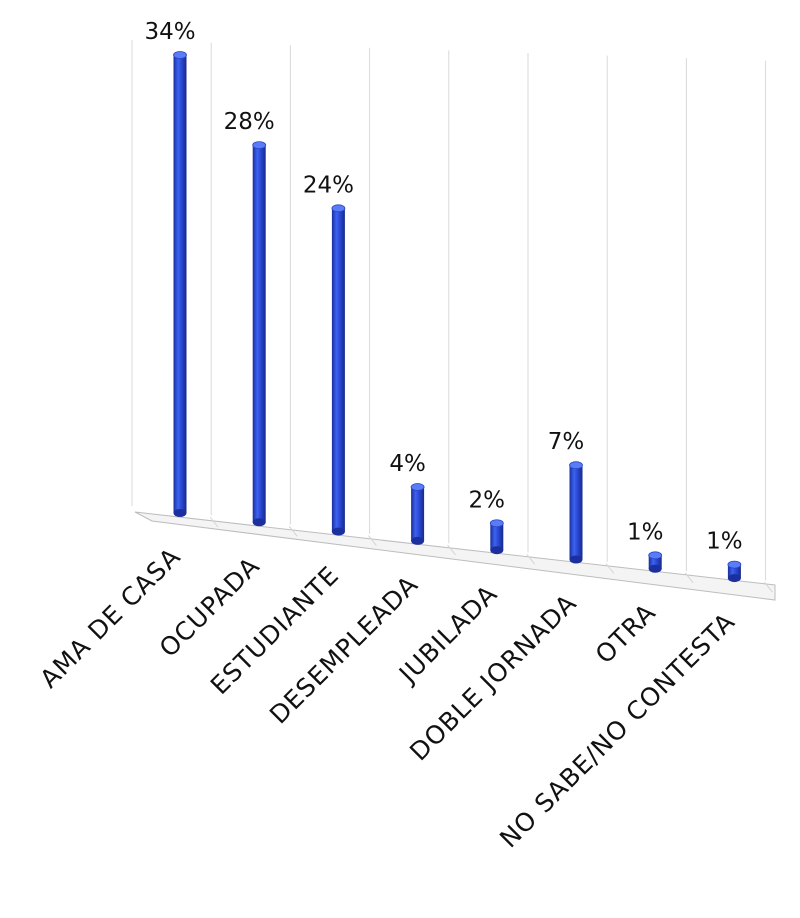 The height and width of the screenshot is (918, 800). I want to click on data-label: 34%, so click(169, 32).